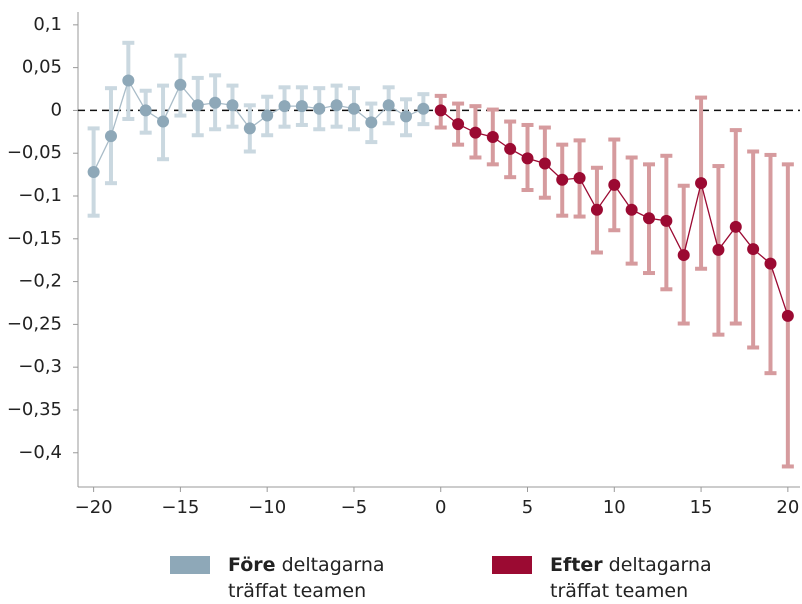 The width and height of the screenshot is (802, 604). I want to click on y-tick-label: −0,3, so click(40, 366).